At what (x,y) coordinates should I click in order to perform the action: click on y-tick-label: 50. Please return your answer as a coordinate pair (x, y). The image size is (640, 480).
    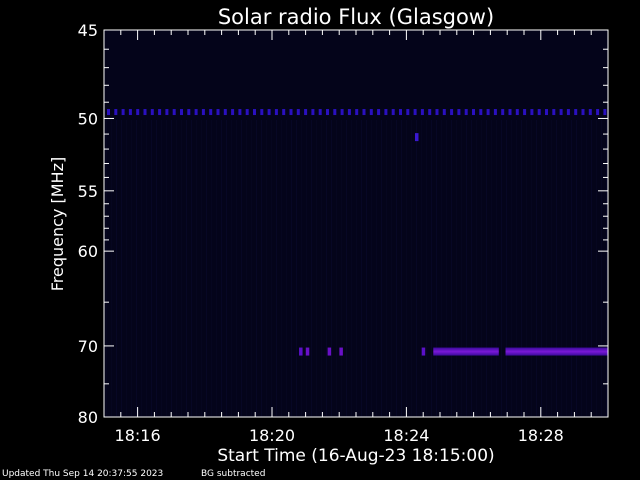
    Looking at the image, I should click on (88, 118).